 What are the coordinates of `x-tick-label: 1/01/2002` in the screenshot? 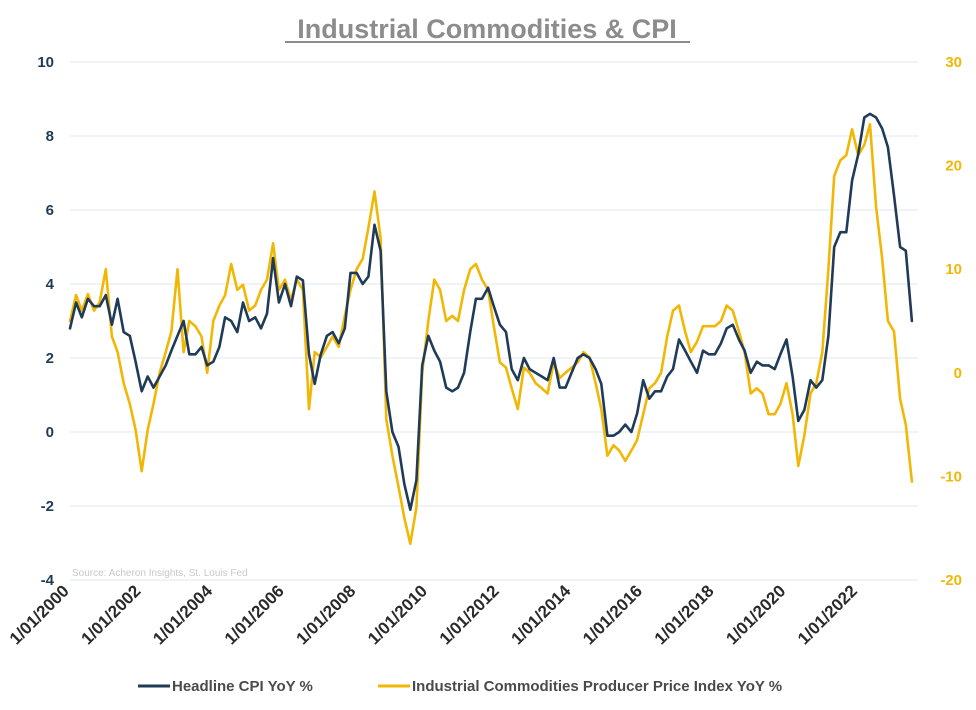 It's located at (111, 614).